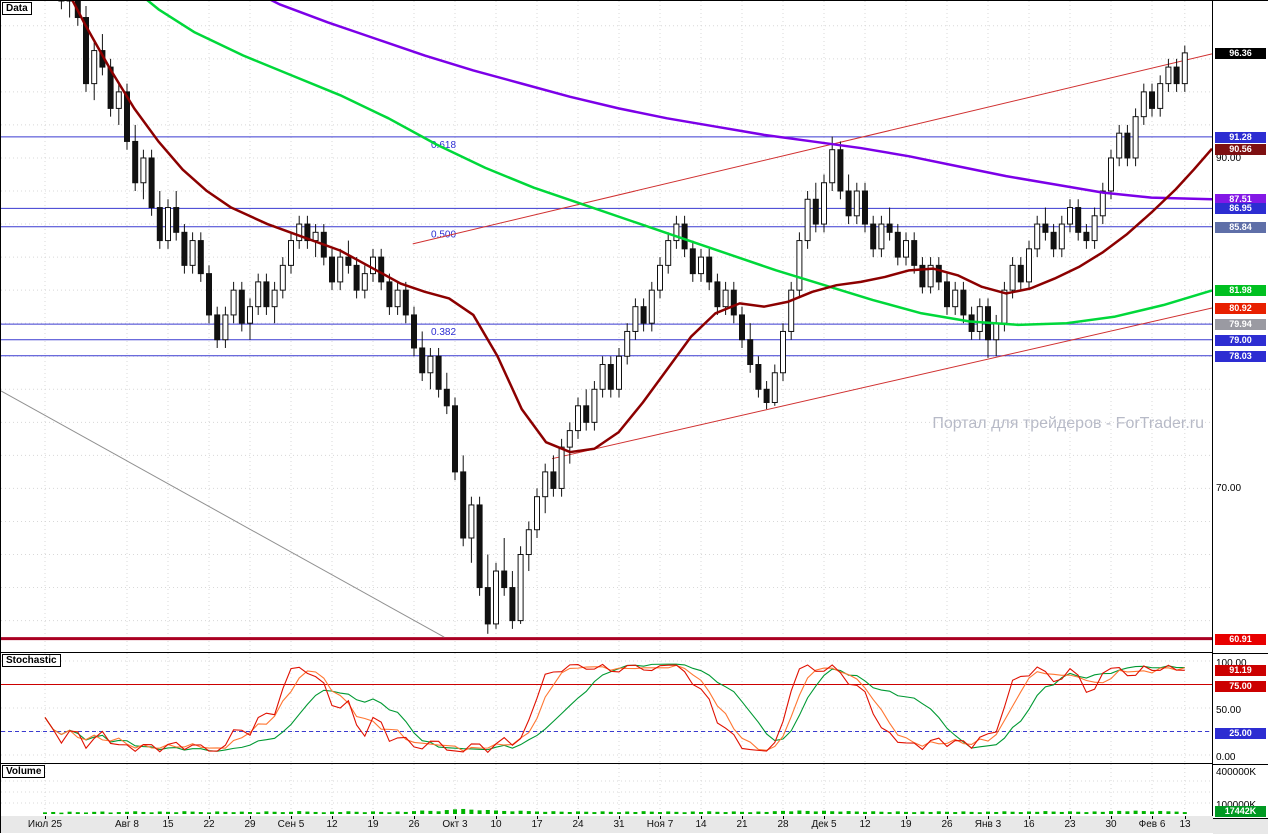  What do you see at coordinates (209, 824) in the screenshot?
I see `time-label: 22` at bounding box center [209, 824].